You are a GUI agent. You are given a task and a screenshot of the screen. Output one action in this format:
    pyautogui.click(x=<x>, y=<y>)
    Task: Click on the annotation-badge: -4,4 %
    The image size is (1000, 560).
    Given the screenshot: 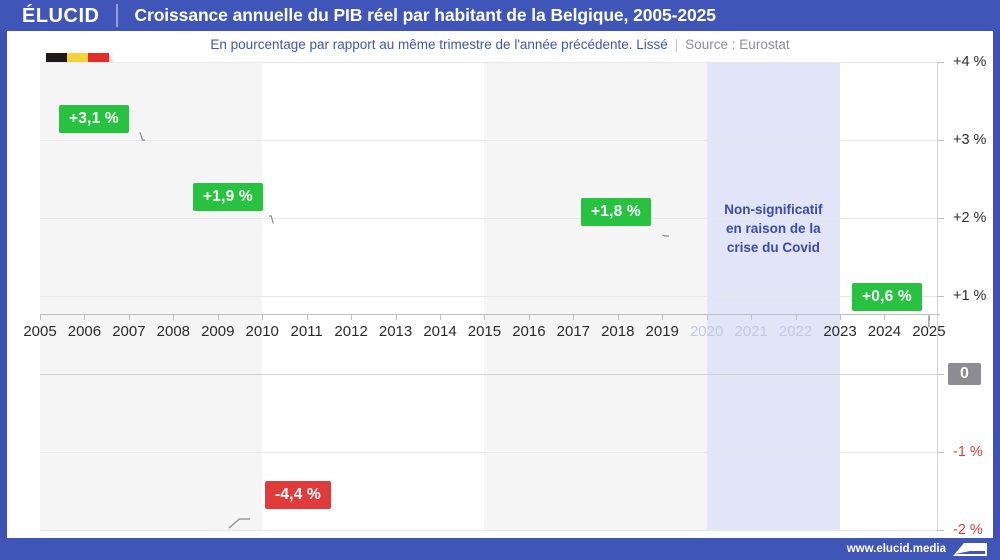 What is the action you would take?
    pyautogui.click(x=298, y=495)
    